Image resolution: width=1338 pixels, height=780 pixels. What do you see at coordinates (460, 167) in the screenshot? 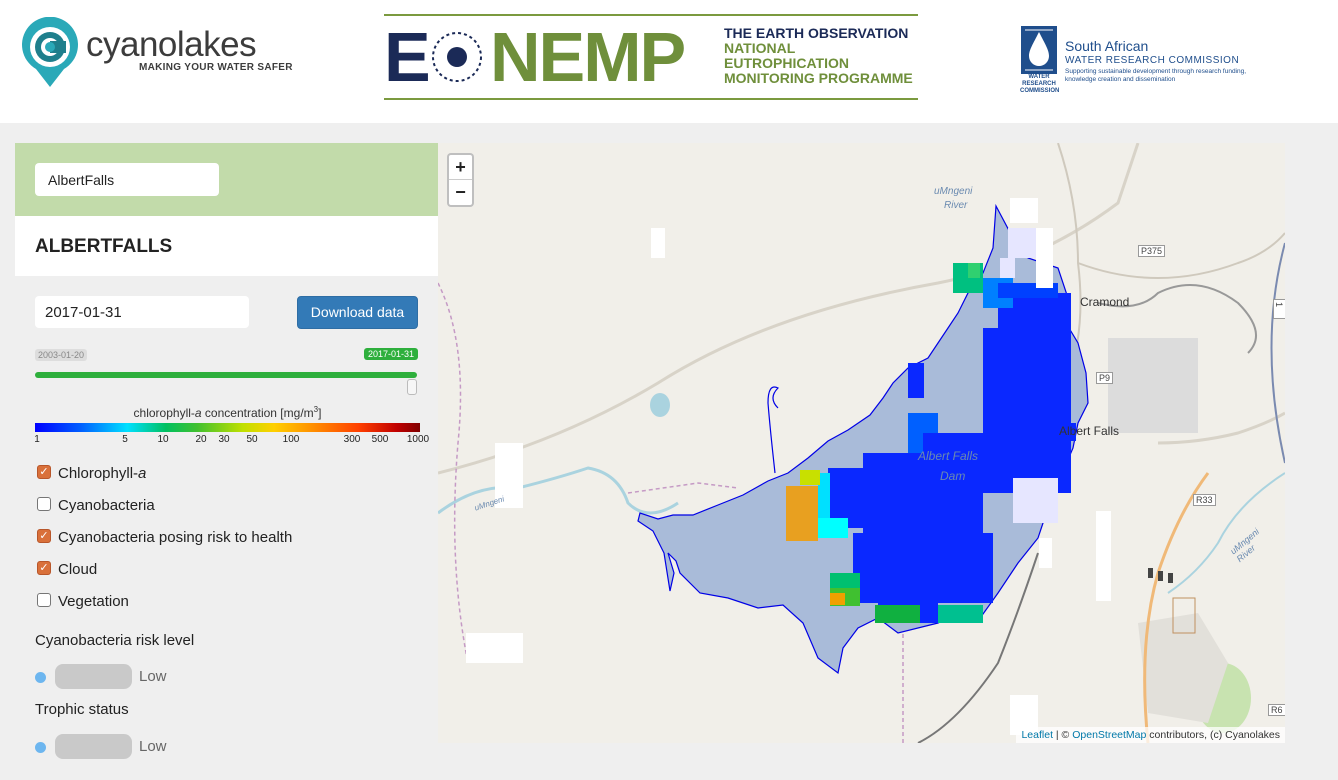
I see `zoom-in-button: +` at bounding box center [460, 167].